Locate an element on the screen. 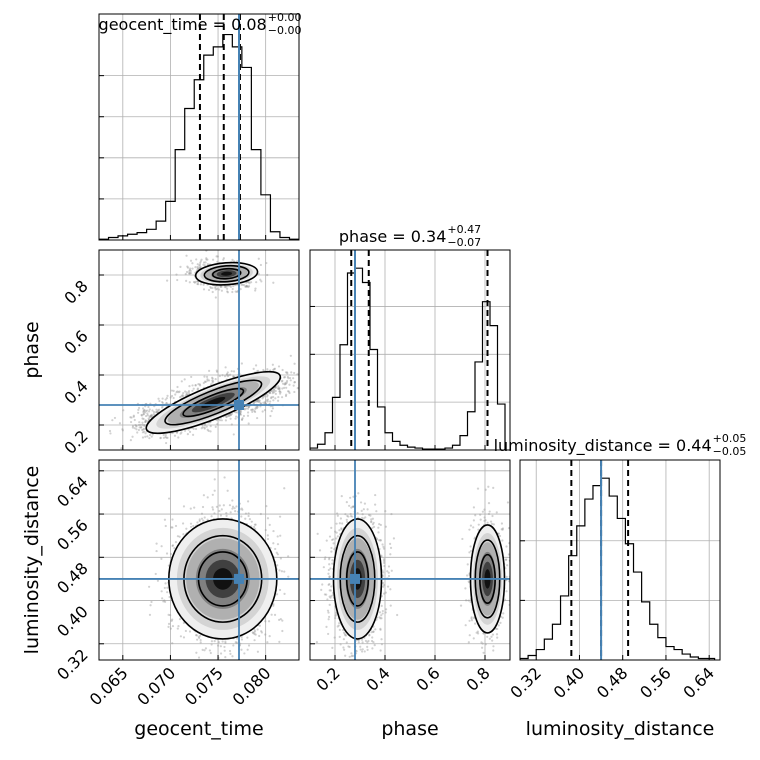 Image resolution: width=760 pixels, height=760 pixels. grid-geocent_time-luminosity_distance is located at coordinates (199, 560).